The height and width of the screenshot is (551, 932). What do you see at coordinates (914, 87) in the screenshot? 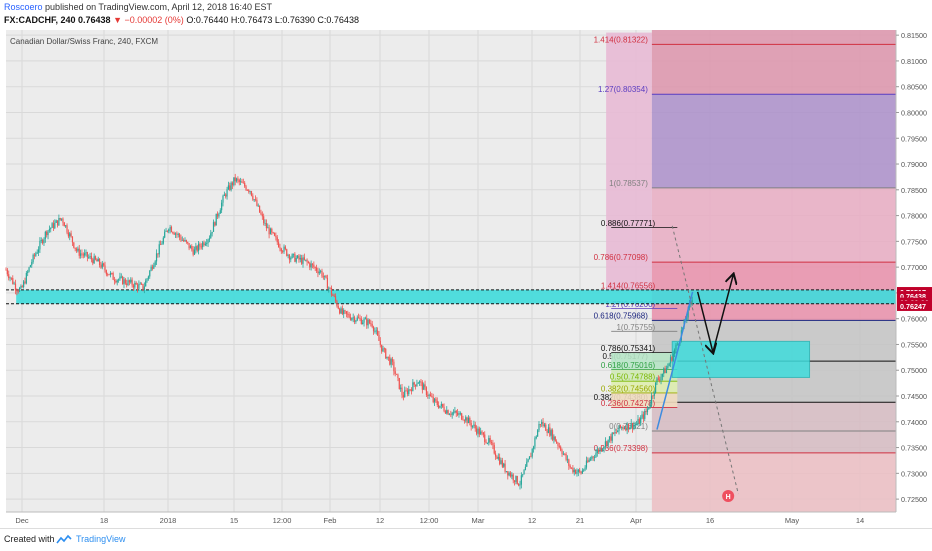
I see `y-tick-label: 0.80500` at bounding box center [914, 87].